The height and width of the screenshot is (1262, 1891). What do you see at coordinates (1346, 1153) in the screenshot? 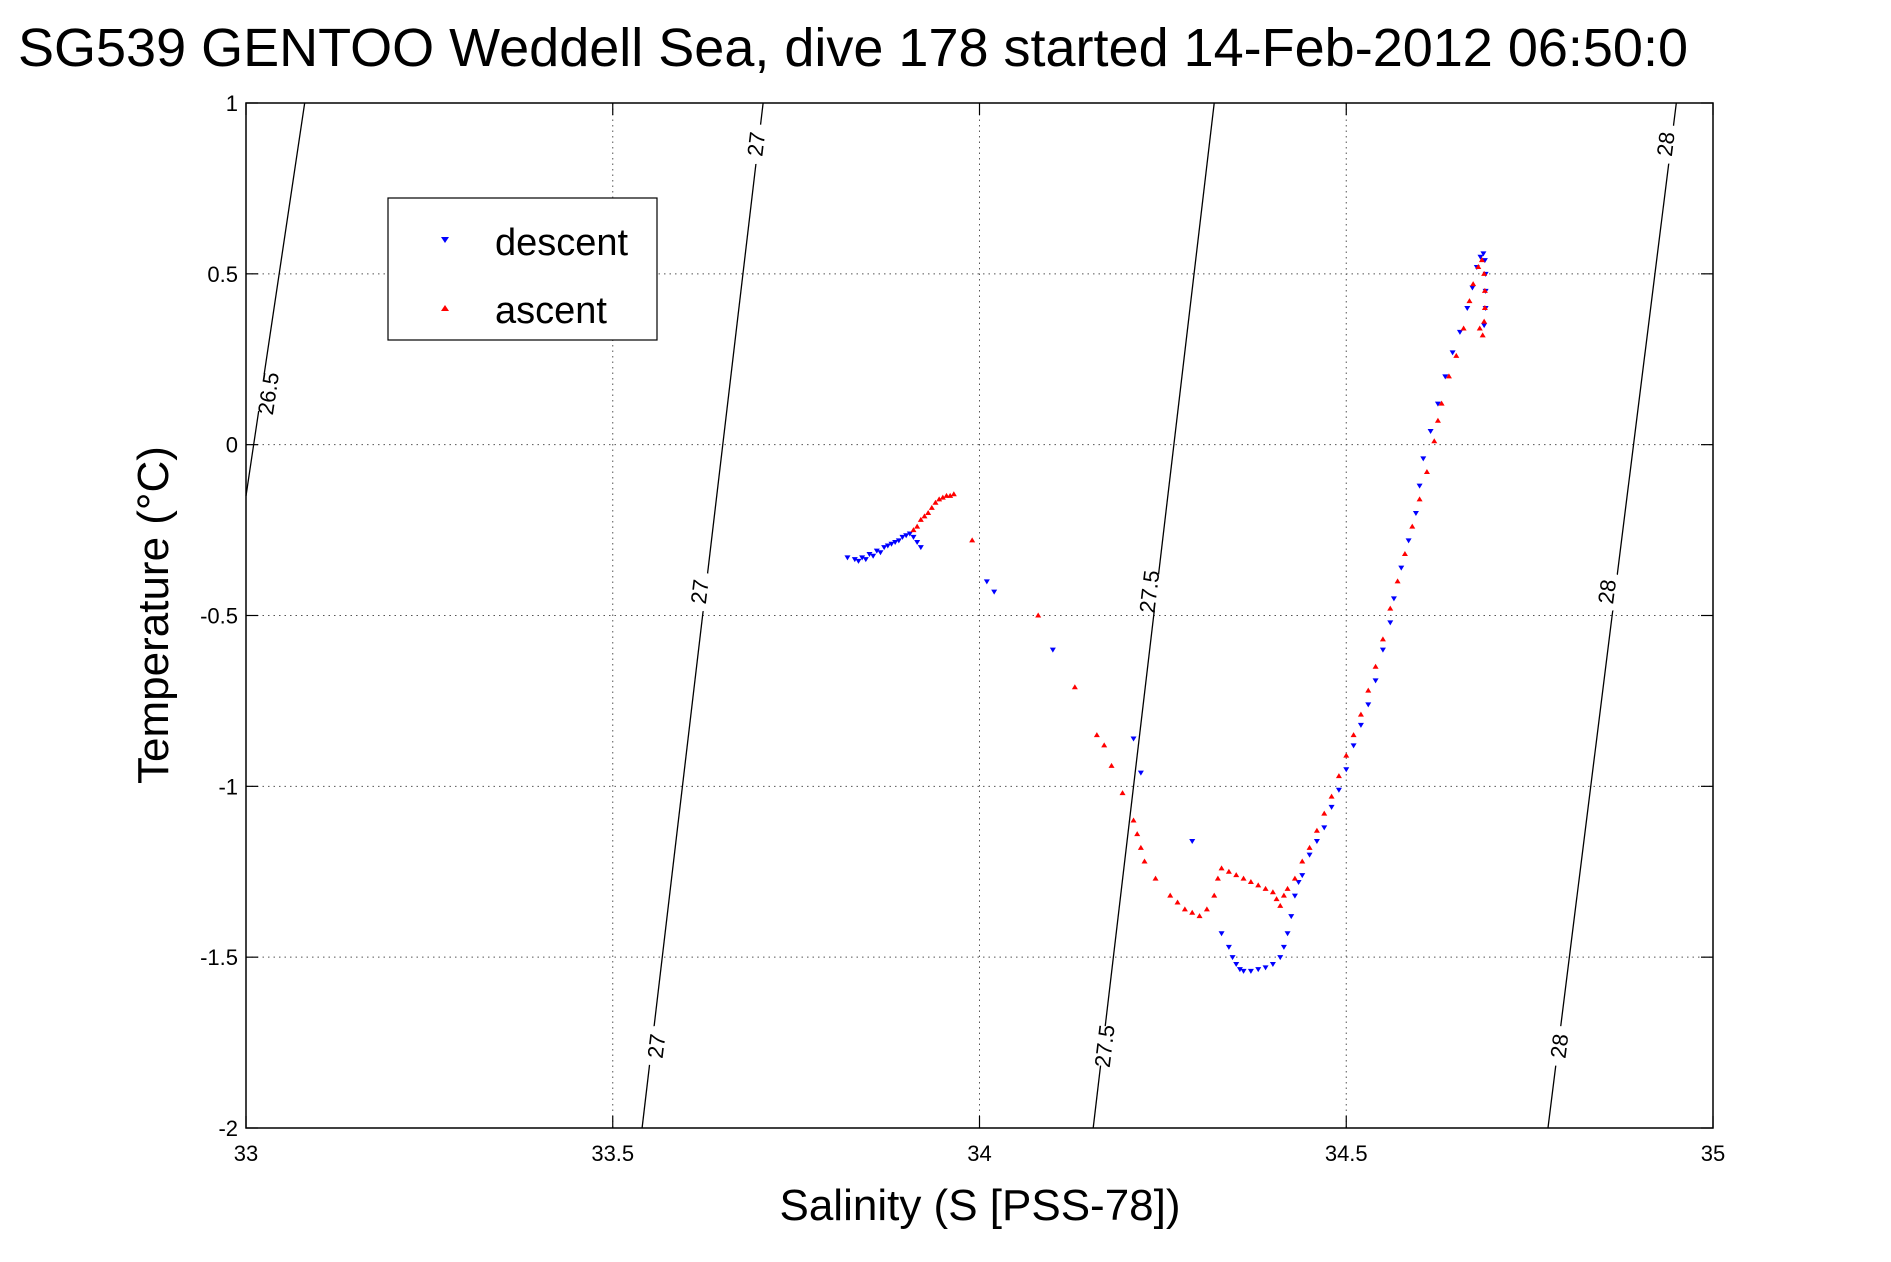
I see `x-tick-label-3: 34.5` at bounding box center [1346, 1153].